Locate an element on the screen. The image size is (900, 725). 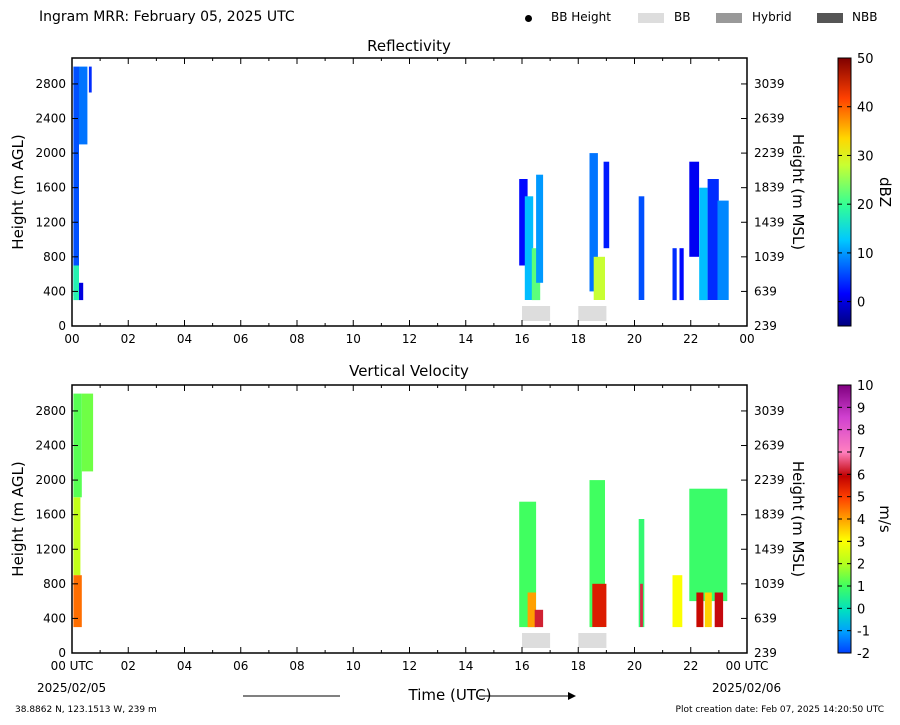
x-tick-label: 10 is located at coordinates (353, 339).